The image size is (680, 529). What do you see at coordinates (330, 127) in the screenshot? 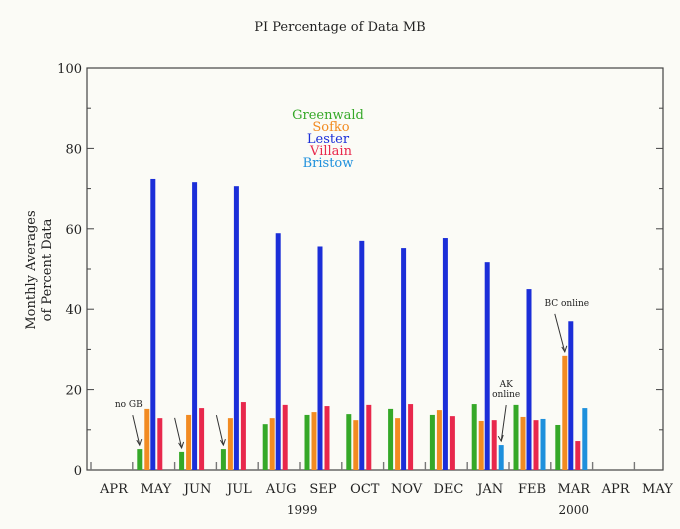
I see `legend-entry-sofko: Sofko` at bounding box center [330, 127].